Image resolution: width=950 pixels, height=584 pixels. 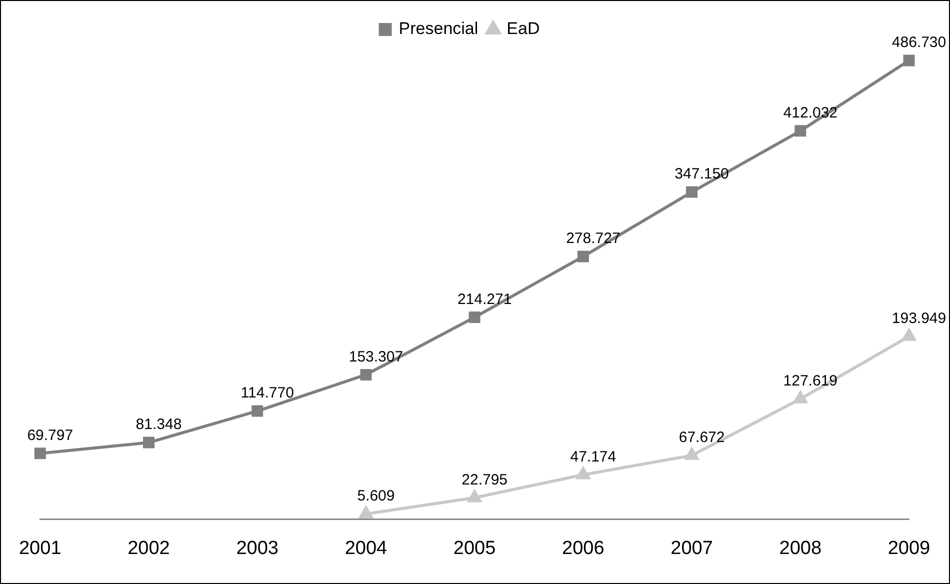 What do you see at coordinates (484, 299) in the screenshot?
I see `data-label: 214.271` at bounding box center [484, 299].